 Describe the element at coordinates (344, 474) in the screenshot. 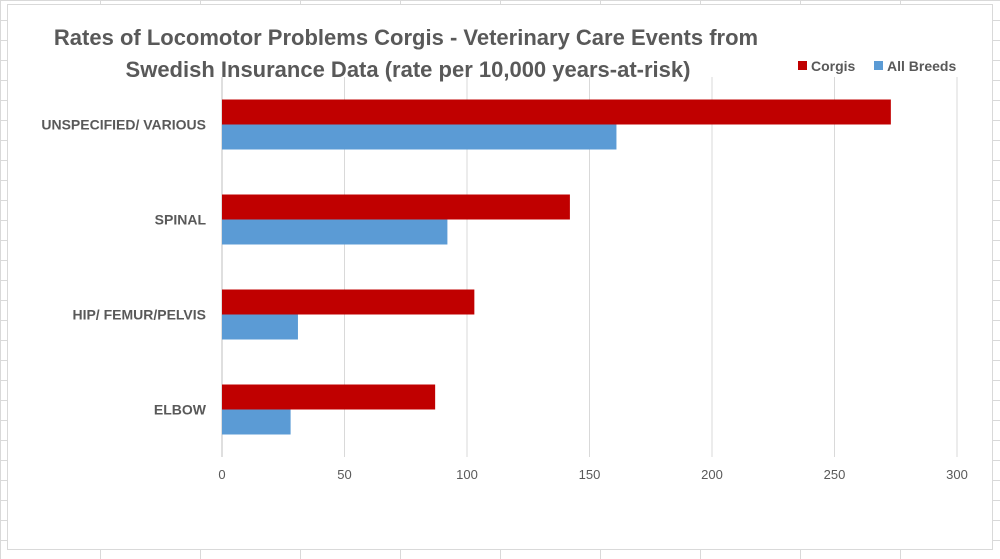

I see `x-tick-label: 50` at that location.